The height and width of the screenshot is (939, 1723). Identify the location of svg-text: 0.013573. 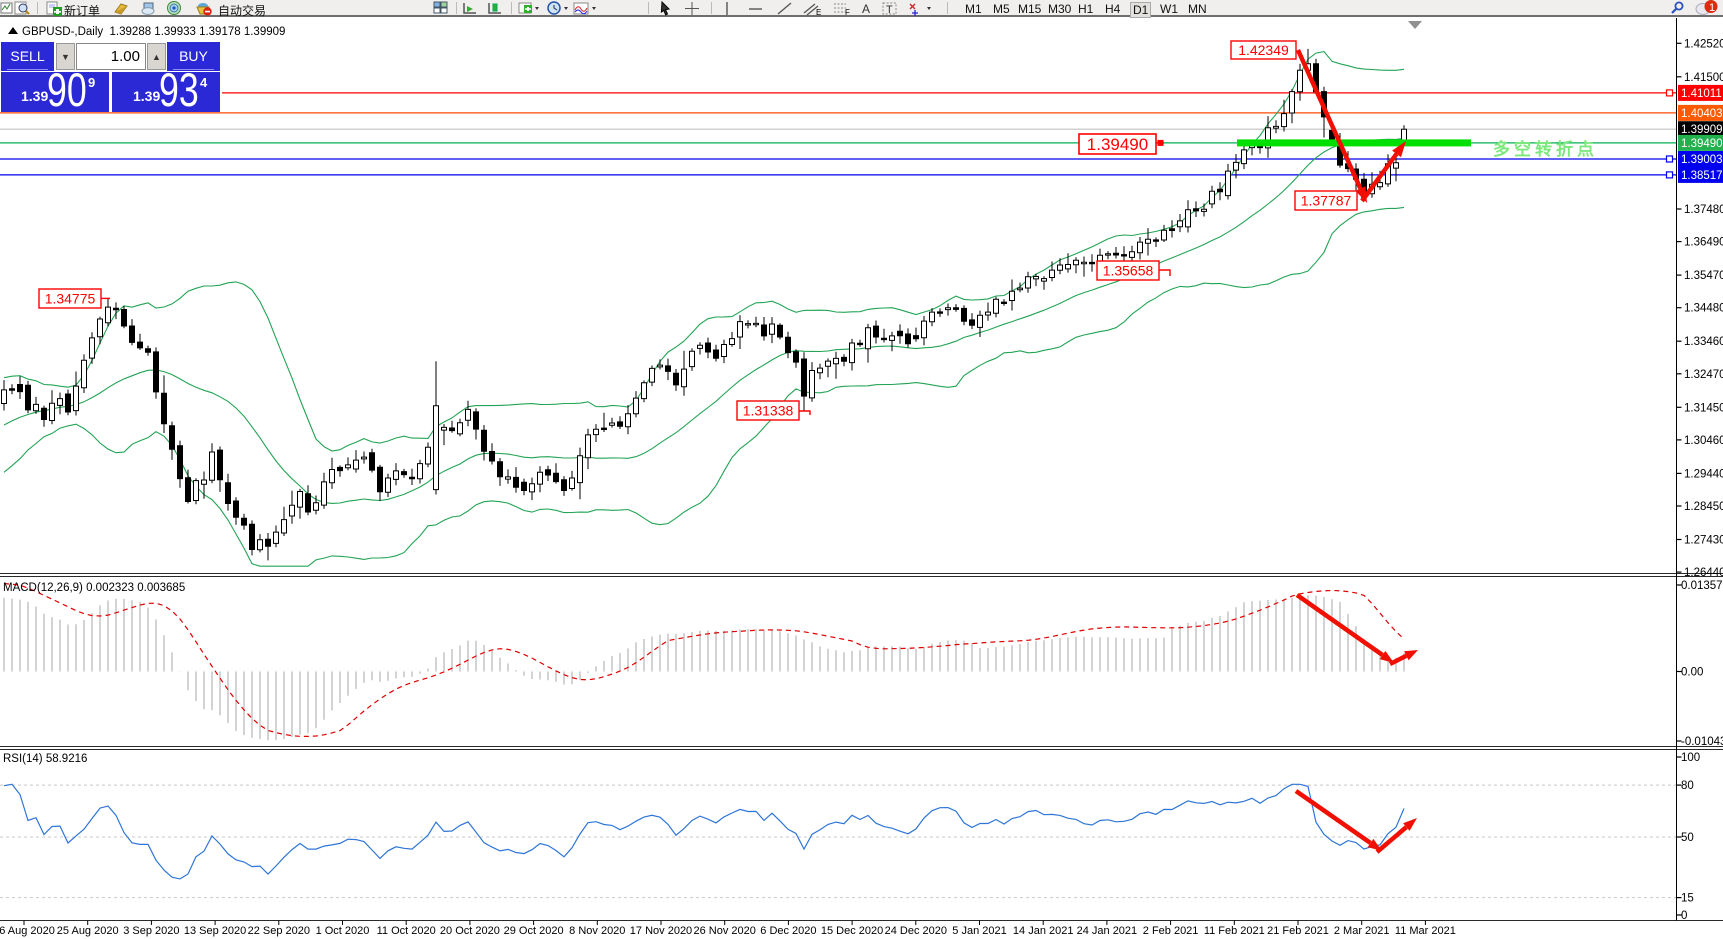
(1702, 586).